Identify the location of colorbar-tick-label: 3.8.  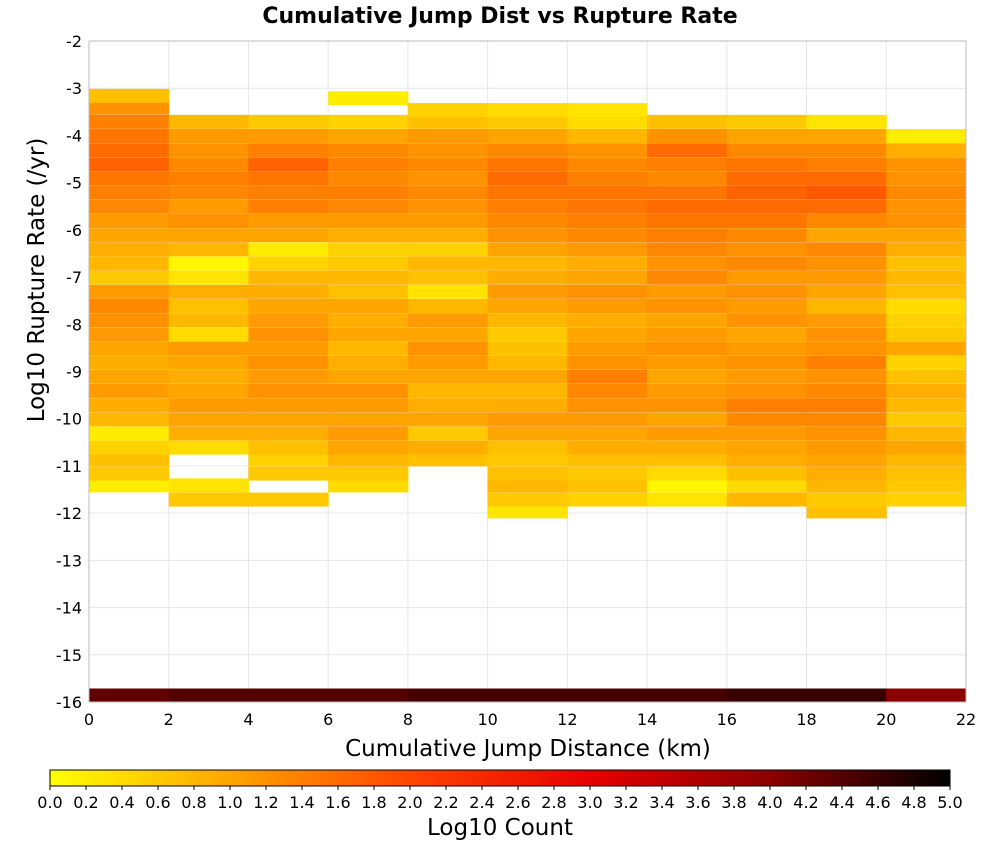
(733, 802).